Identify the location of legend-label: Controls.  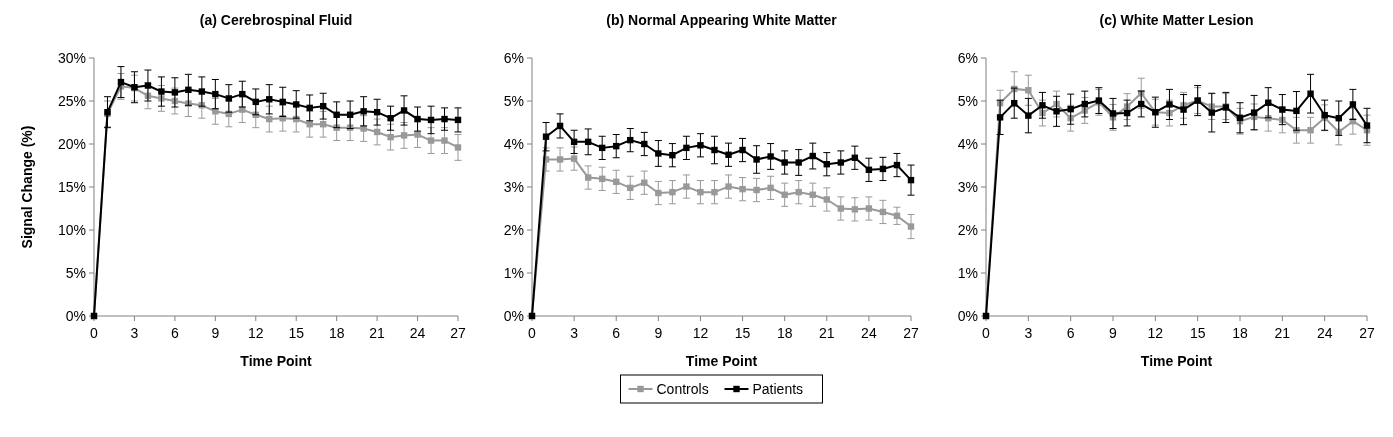
(682, 389).